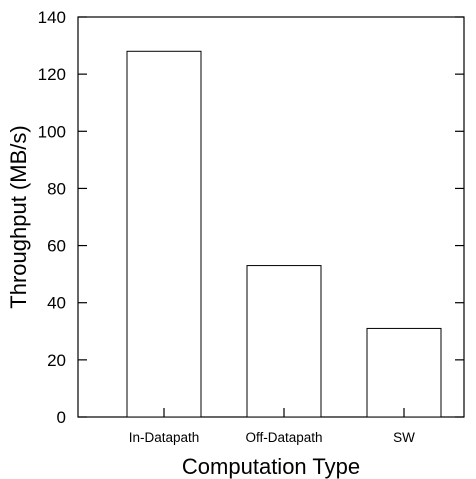 The image size is (476, 479). What do you see at coordinates (283, 437) in the screenshot?
I see `x-tick-label: Off-Datapath` at bounding box center [283, 437].